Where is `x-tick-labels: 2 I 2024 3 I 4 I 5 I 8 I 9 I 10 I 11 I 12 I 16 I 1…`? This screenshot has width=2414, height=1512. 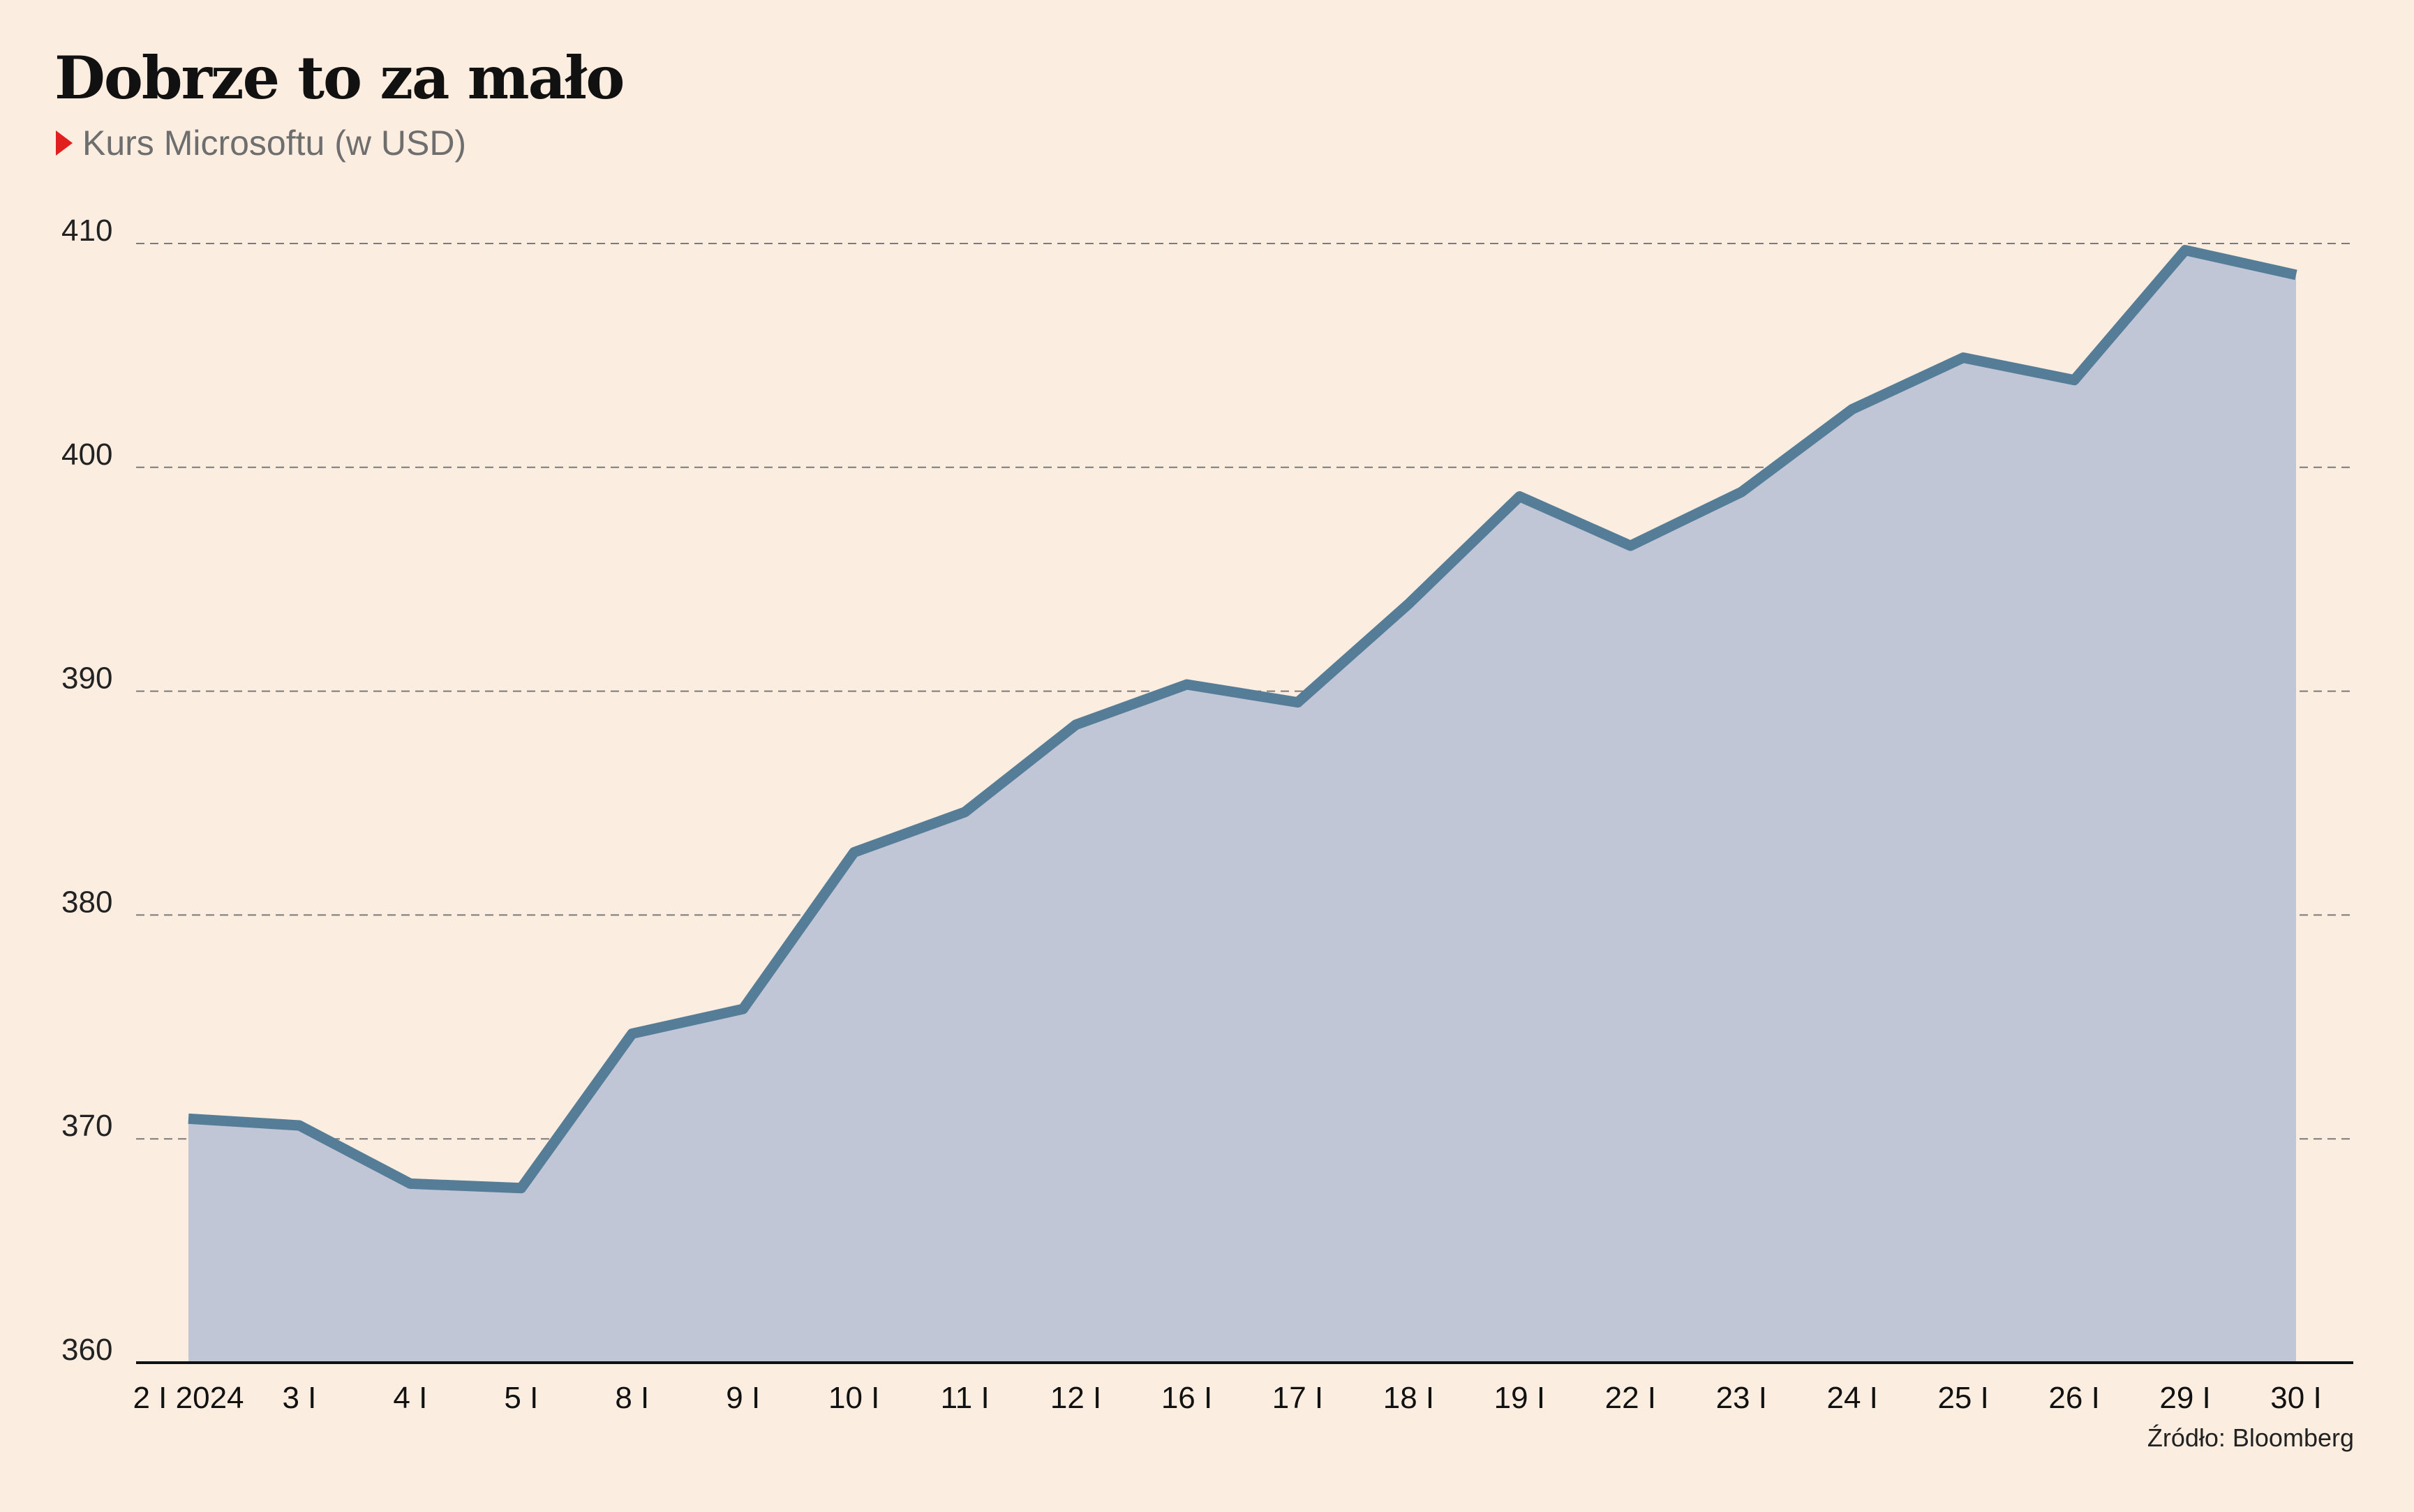 x-tick-labels: 2 I 2024 3 I 4 I 5 I 8 I 9 I 10 I 11 I 12 I 16 I 1… is located at coordinates (1227, 1398).